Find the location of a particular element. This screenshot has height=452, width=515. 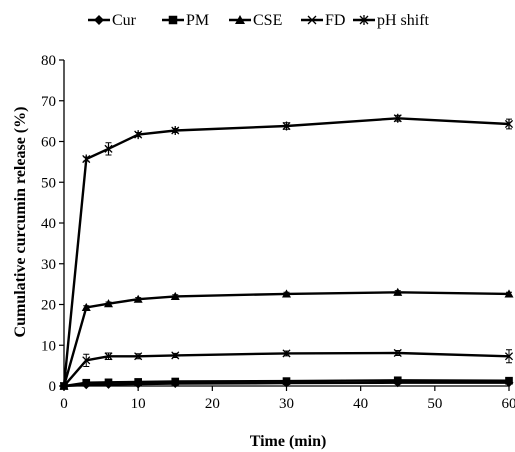

legend: Cur PM CSE FD pH shift is located at coordinates (259, 20).